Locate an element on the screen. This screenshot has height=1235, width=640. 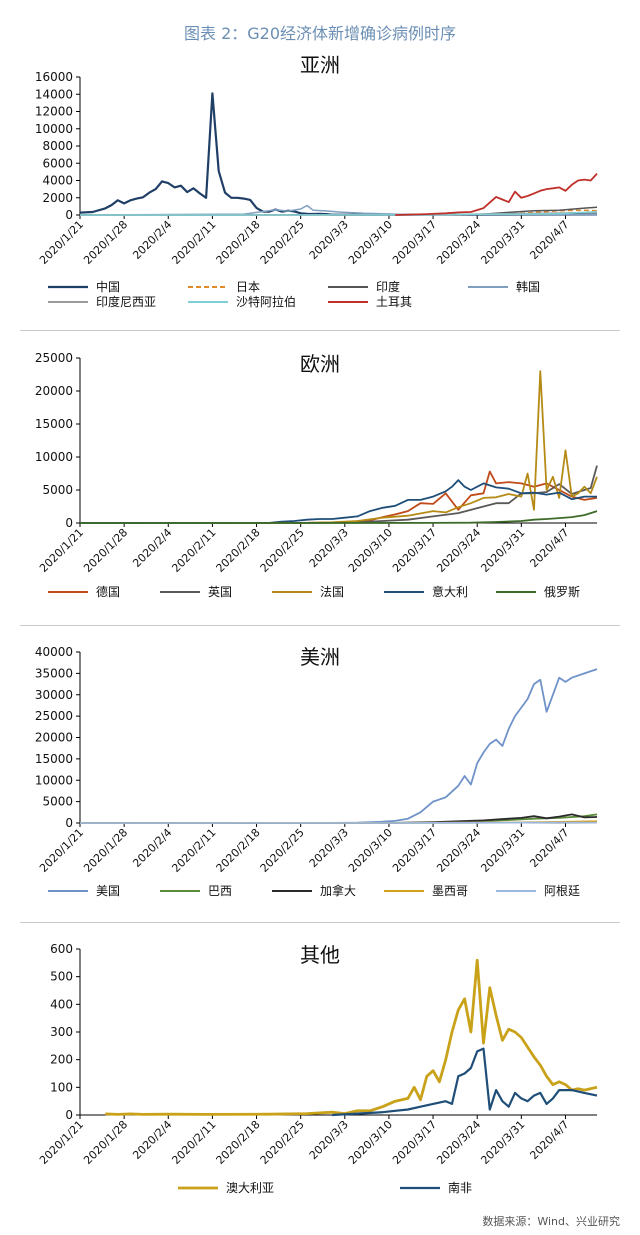
series-line-俄罗斯 is located at coordinates (338, 517).